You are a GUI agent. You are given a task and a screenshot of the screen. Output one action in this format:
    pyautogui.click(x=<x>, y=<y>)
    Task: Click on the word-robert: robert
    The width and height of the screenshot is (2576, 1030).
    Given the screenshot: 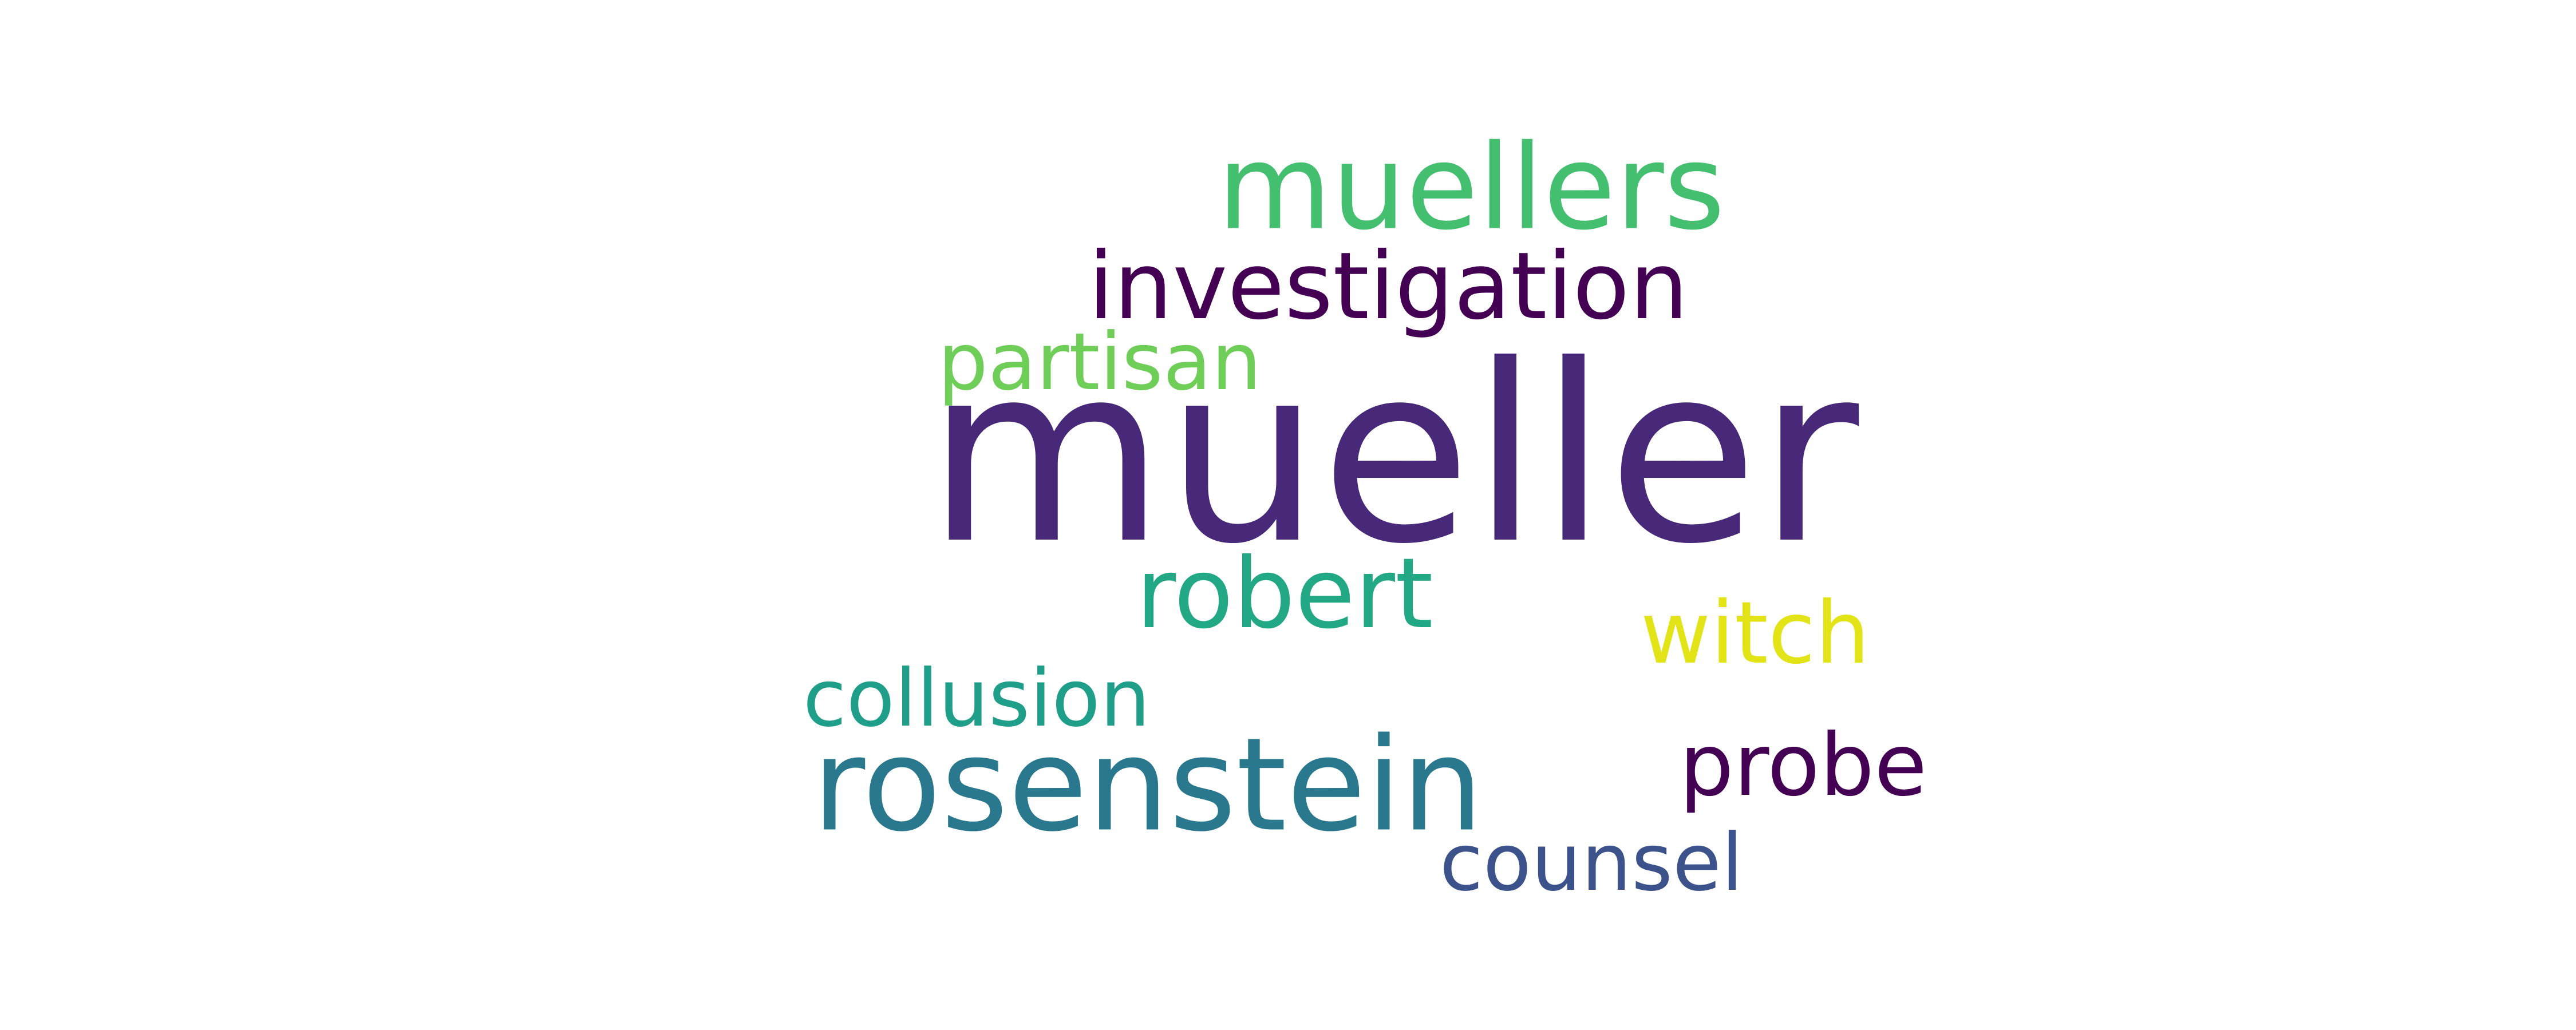 What is the action you would take?
    pyautogui.click(x=1284, y=594)
    